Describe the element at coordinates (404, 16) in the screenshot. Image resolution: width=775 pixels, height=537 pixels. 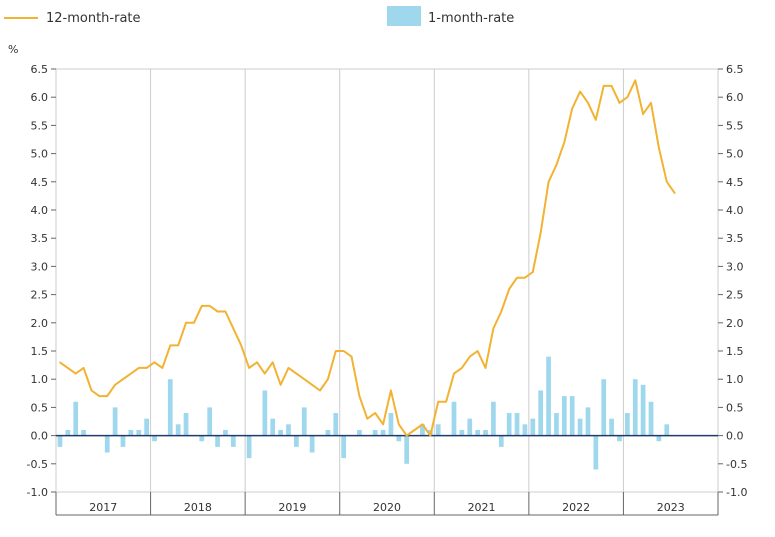
I see `legend-bar-swatch` at that location.